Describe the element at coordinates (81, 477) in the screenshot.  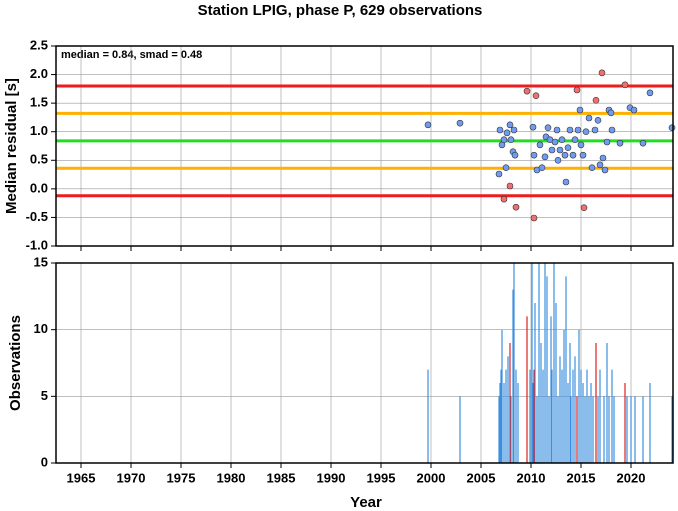
I see `x-tick-label: 1965` at that location.